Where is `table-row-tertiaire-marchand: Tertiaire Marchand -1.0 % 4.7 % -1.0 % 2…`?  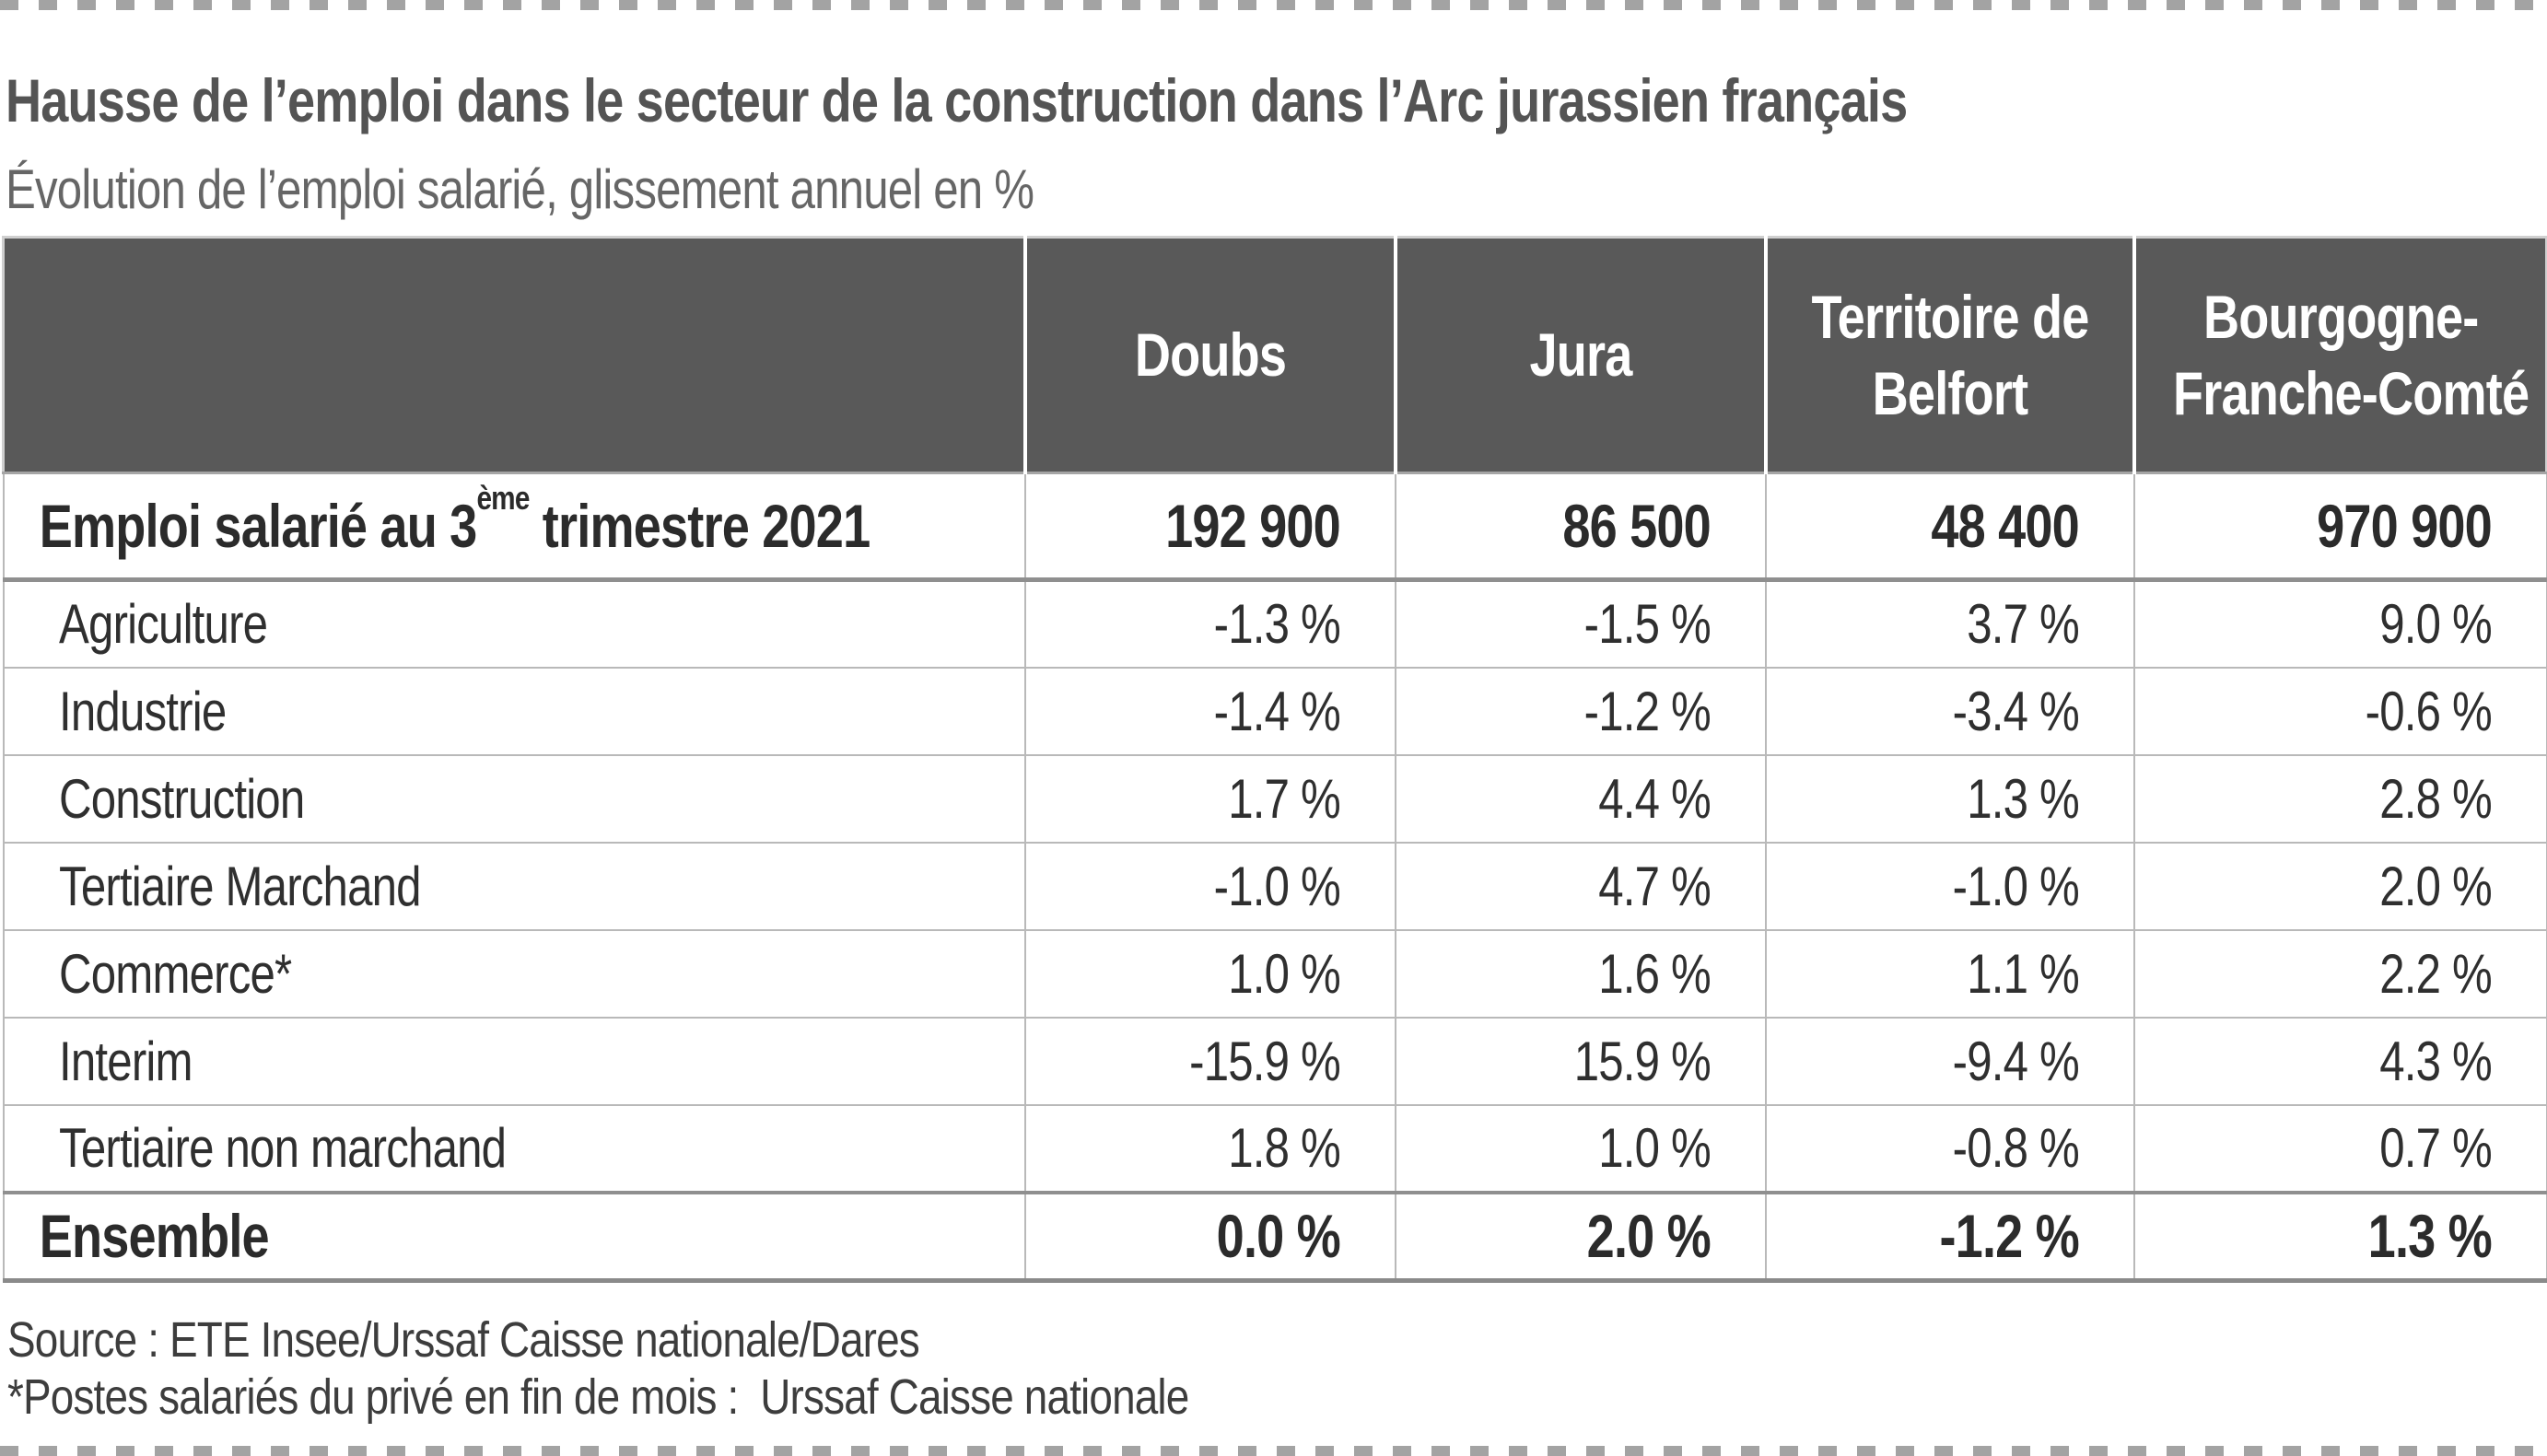 table-row-tertiaire-marchand: Tertiaire Marchand -1.0 % 4.7 % -1.0 % 2… is located at coordinates (1275, 886).